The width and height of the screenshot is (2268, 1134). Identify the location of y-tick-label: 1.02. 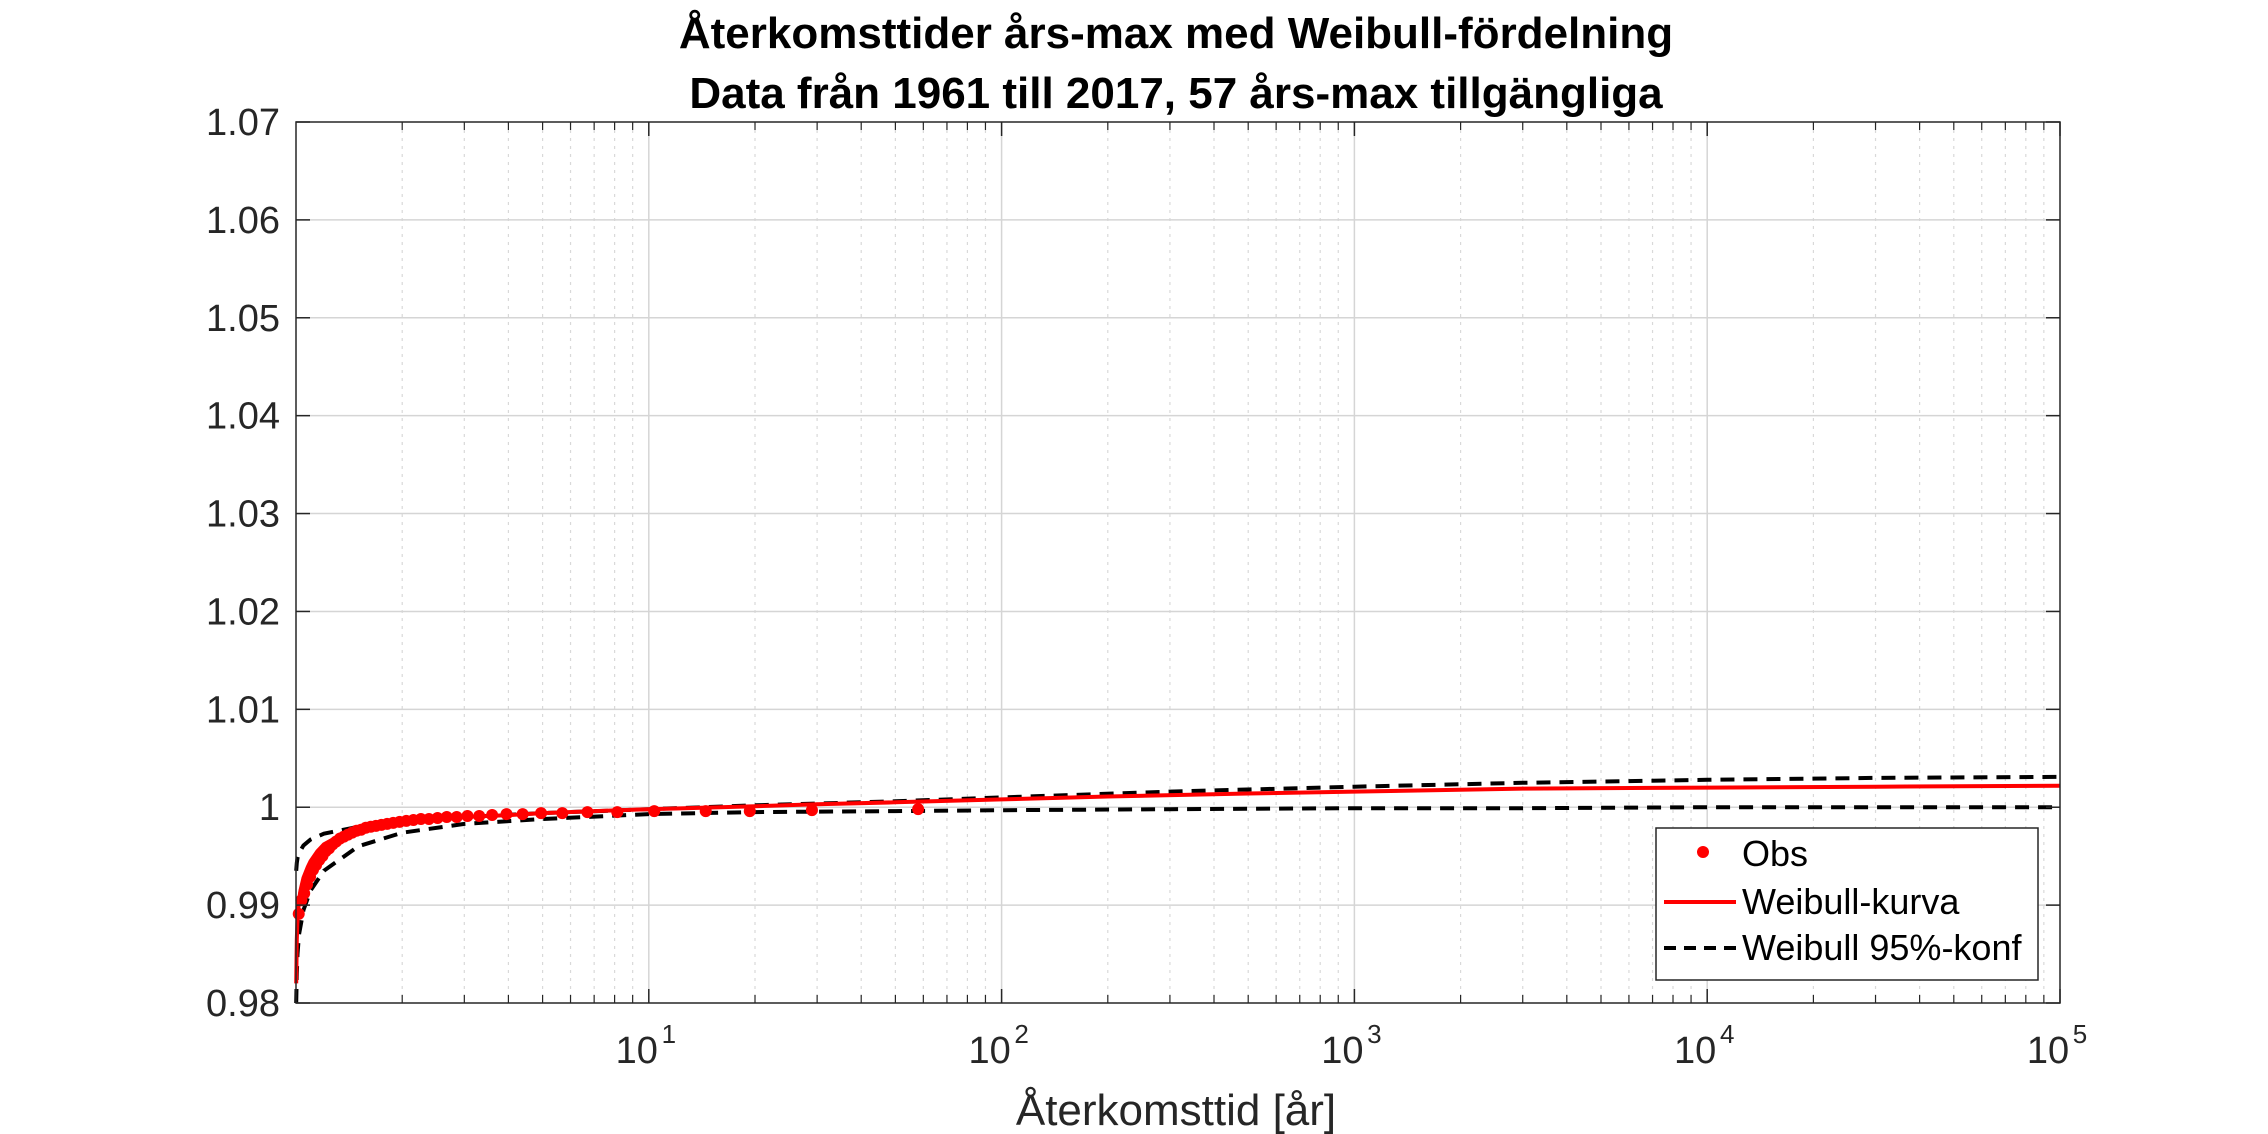
(243, 612).